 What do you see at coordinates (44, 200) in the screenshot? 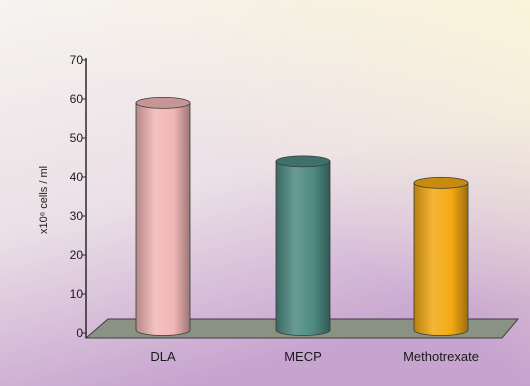
I see `y-axis-title: x10⁶ cells / ml` at bounding box center [44, 200].